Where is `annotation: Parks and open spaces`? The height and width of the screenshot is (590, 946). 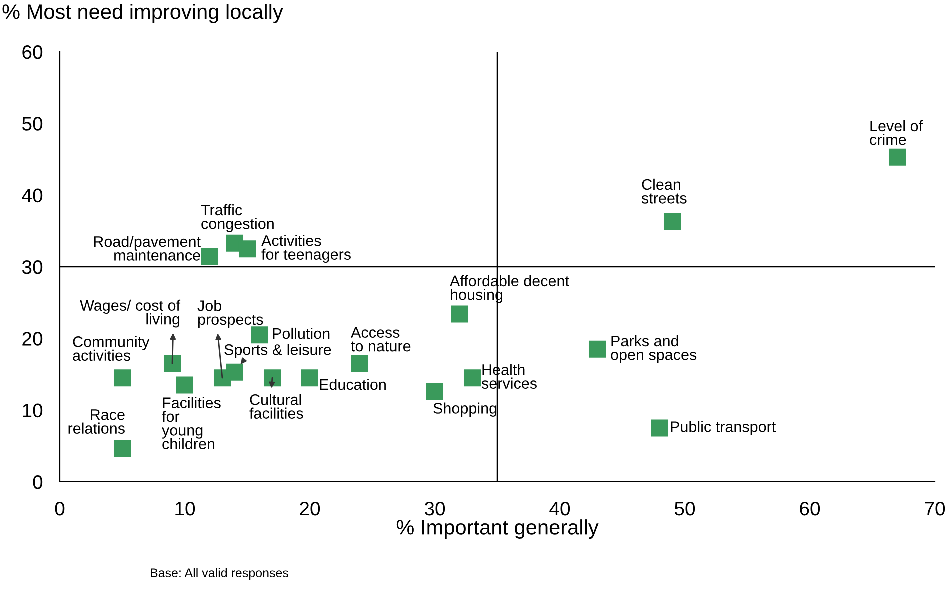 annotation: Parks and open spaces is located at coordinates (654, 349).